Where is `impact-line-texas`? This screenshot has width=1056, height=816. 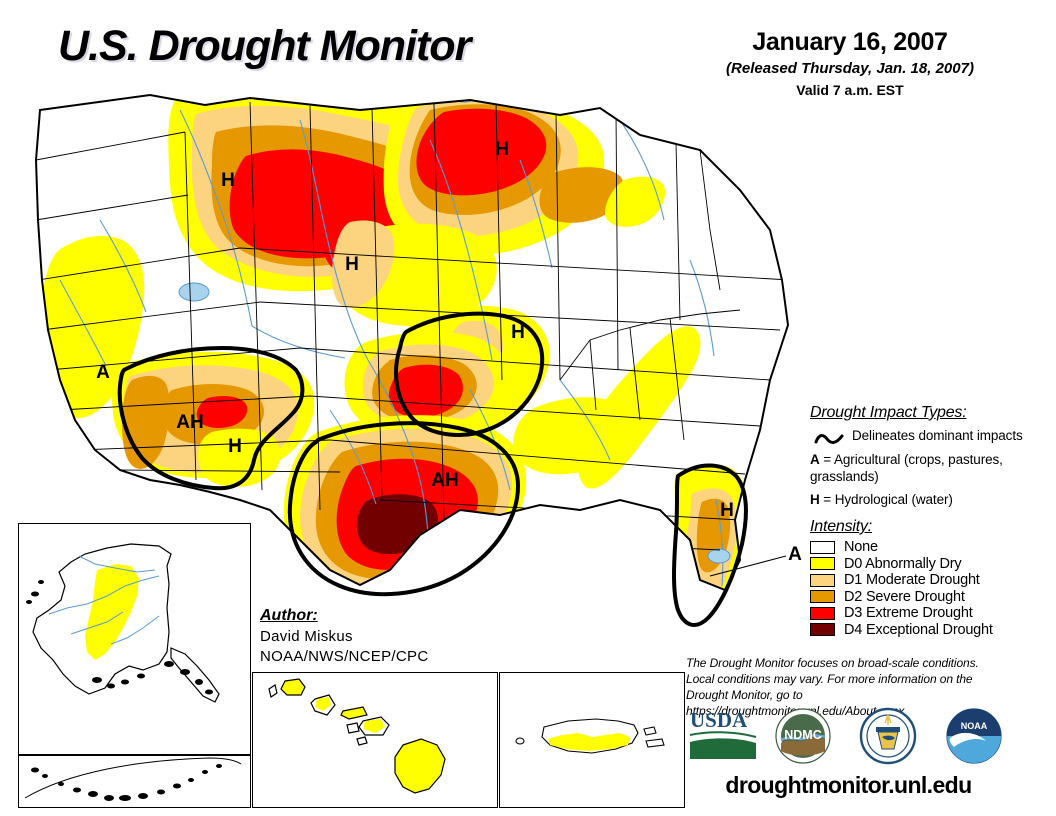
impact-line-texas is located at coordinates (403, 509).